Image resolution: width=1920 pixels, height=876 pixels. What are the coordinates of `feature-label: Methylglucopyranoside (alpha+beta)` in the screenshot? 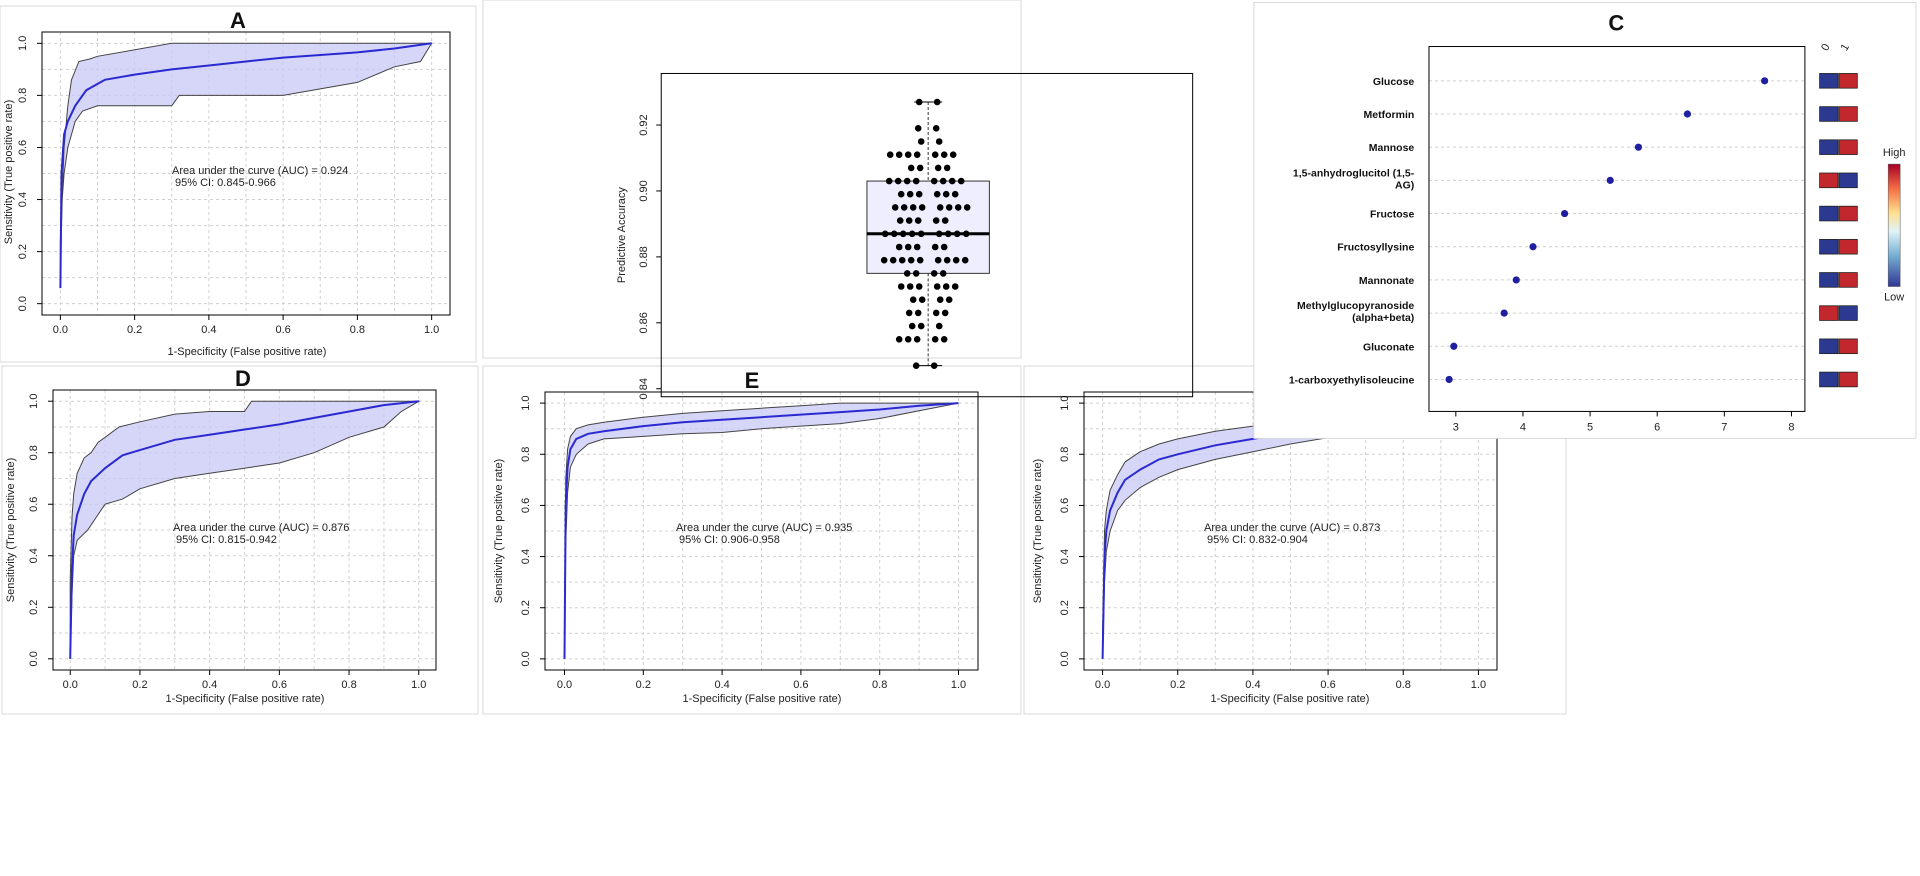 It's located at (1355, 312).